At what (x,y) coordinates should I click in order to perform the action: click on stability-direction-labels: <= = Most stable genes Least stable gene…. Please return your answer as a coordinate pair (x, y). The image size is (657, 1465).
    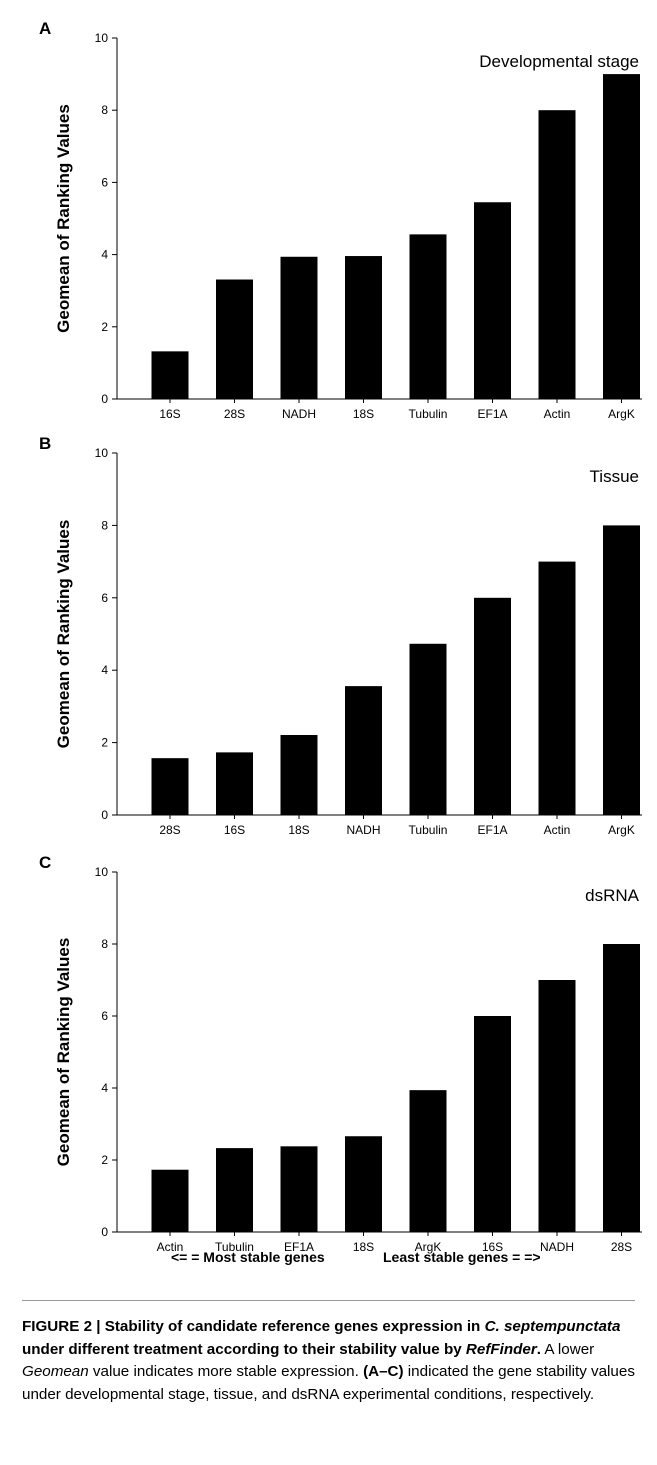
    Looking at the image, I should click on (328, 1261).